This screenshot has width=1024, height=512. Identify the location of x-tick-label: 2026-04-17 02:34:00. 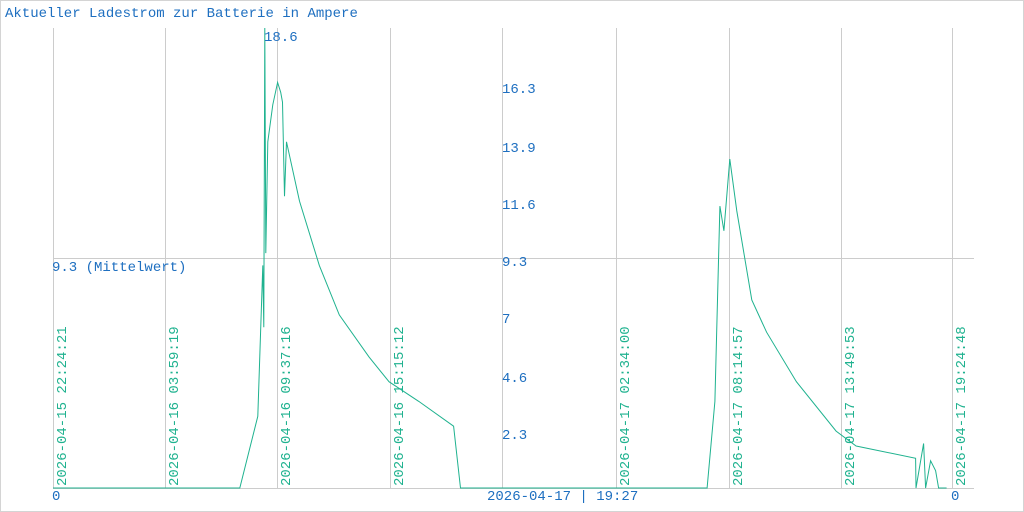
(626, 406).